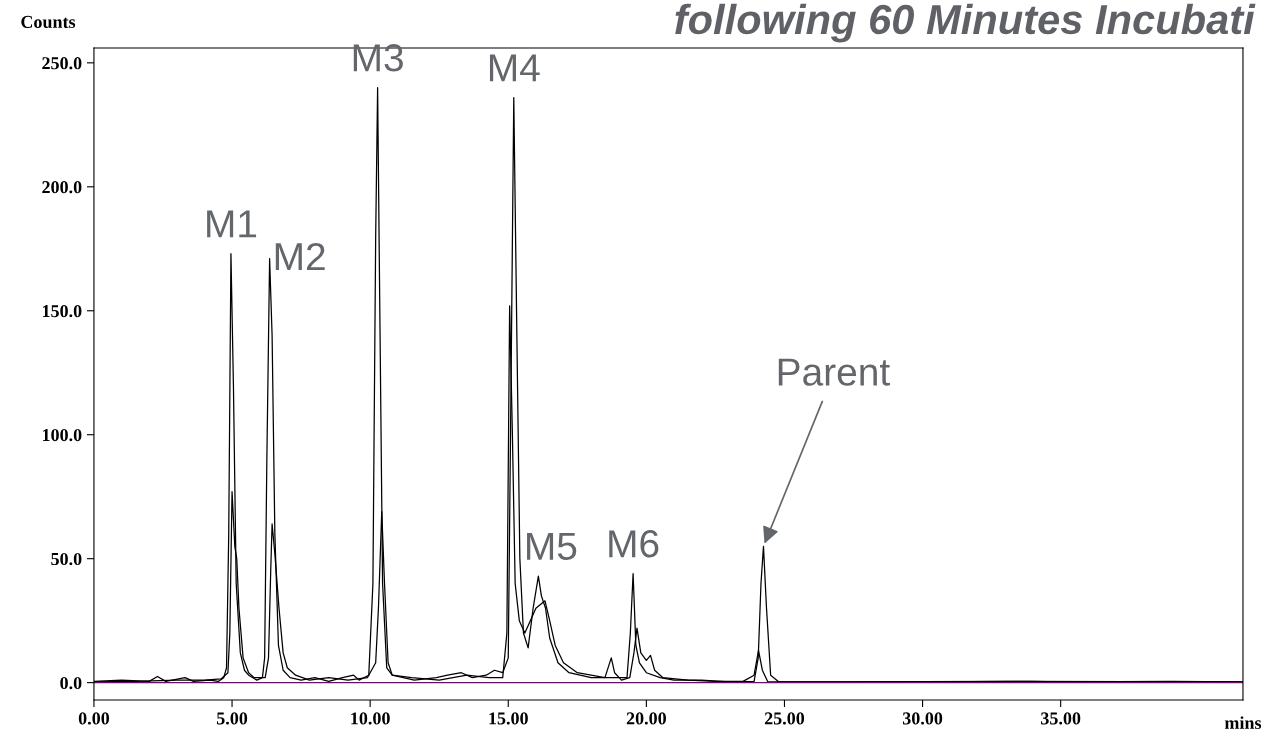  I want to click on y-tick-label: 200.0, so click(62, 187).